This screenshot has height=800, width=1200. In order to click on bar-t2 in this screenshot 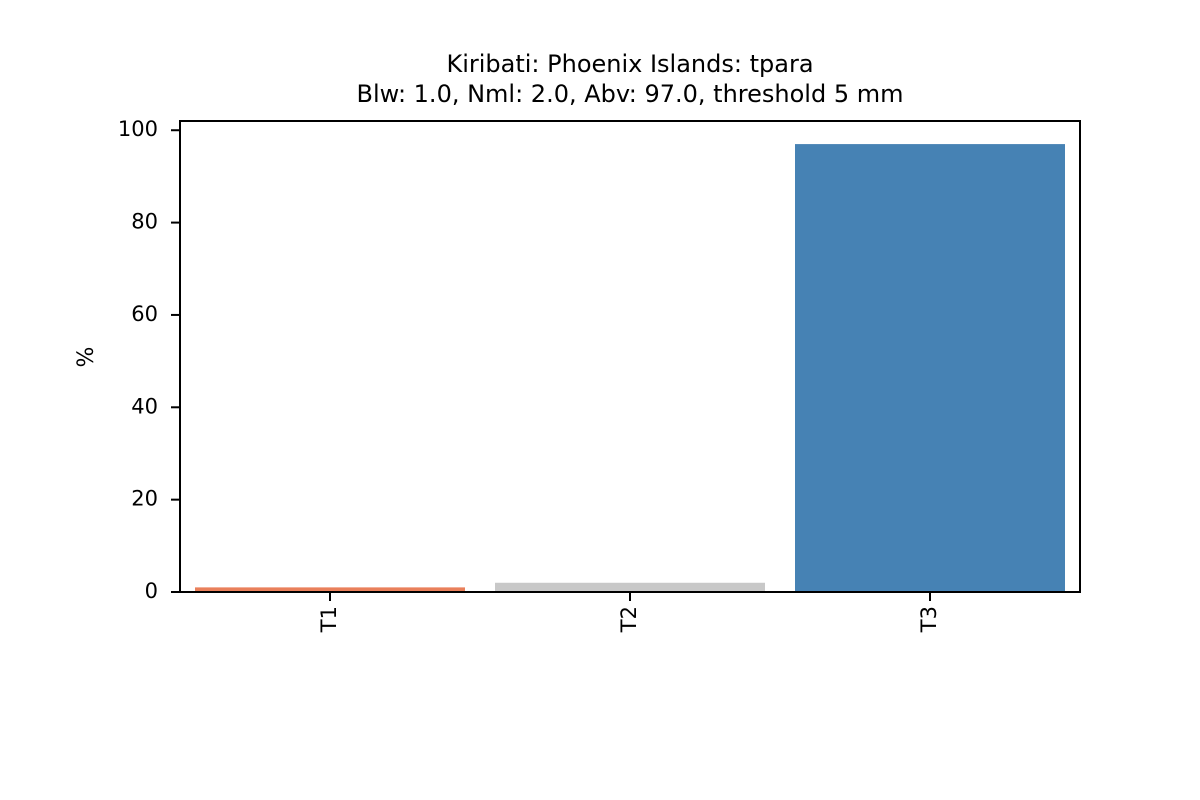, I will do `click(630, 587)`.